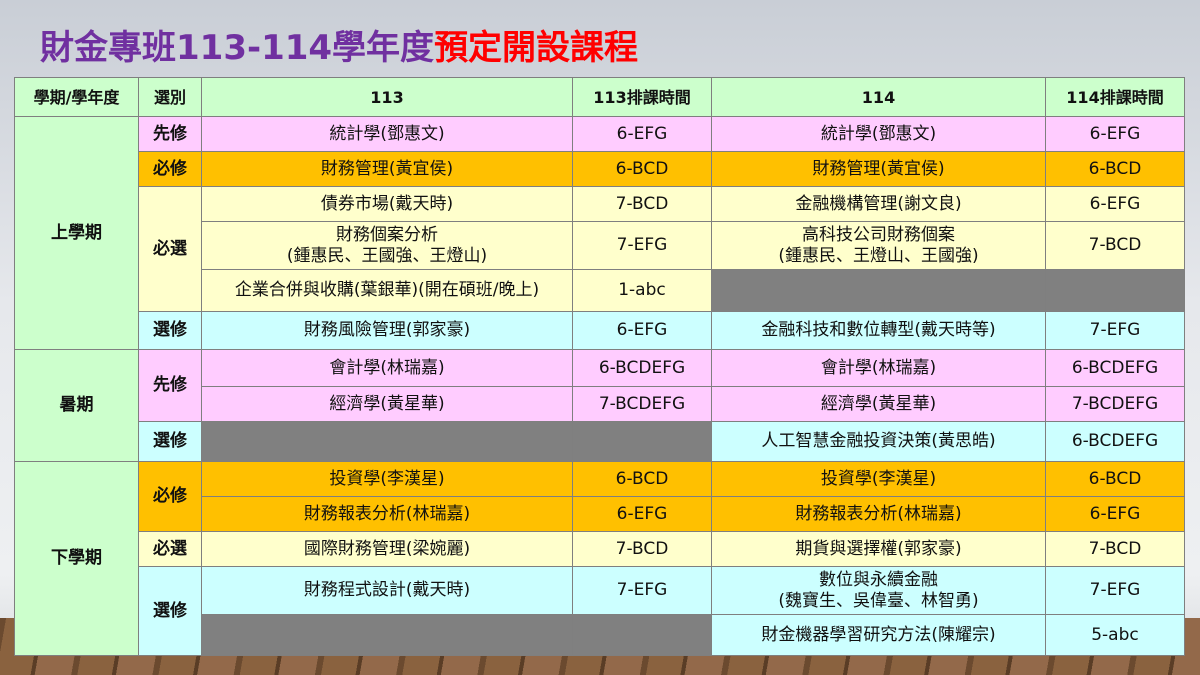  What do you see at coordinates (387, 204) in the screenshot?
I see `course-113-cell: 債券市場(戴天時)` at bounding box center [387, 204].